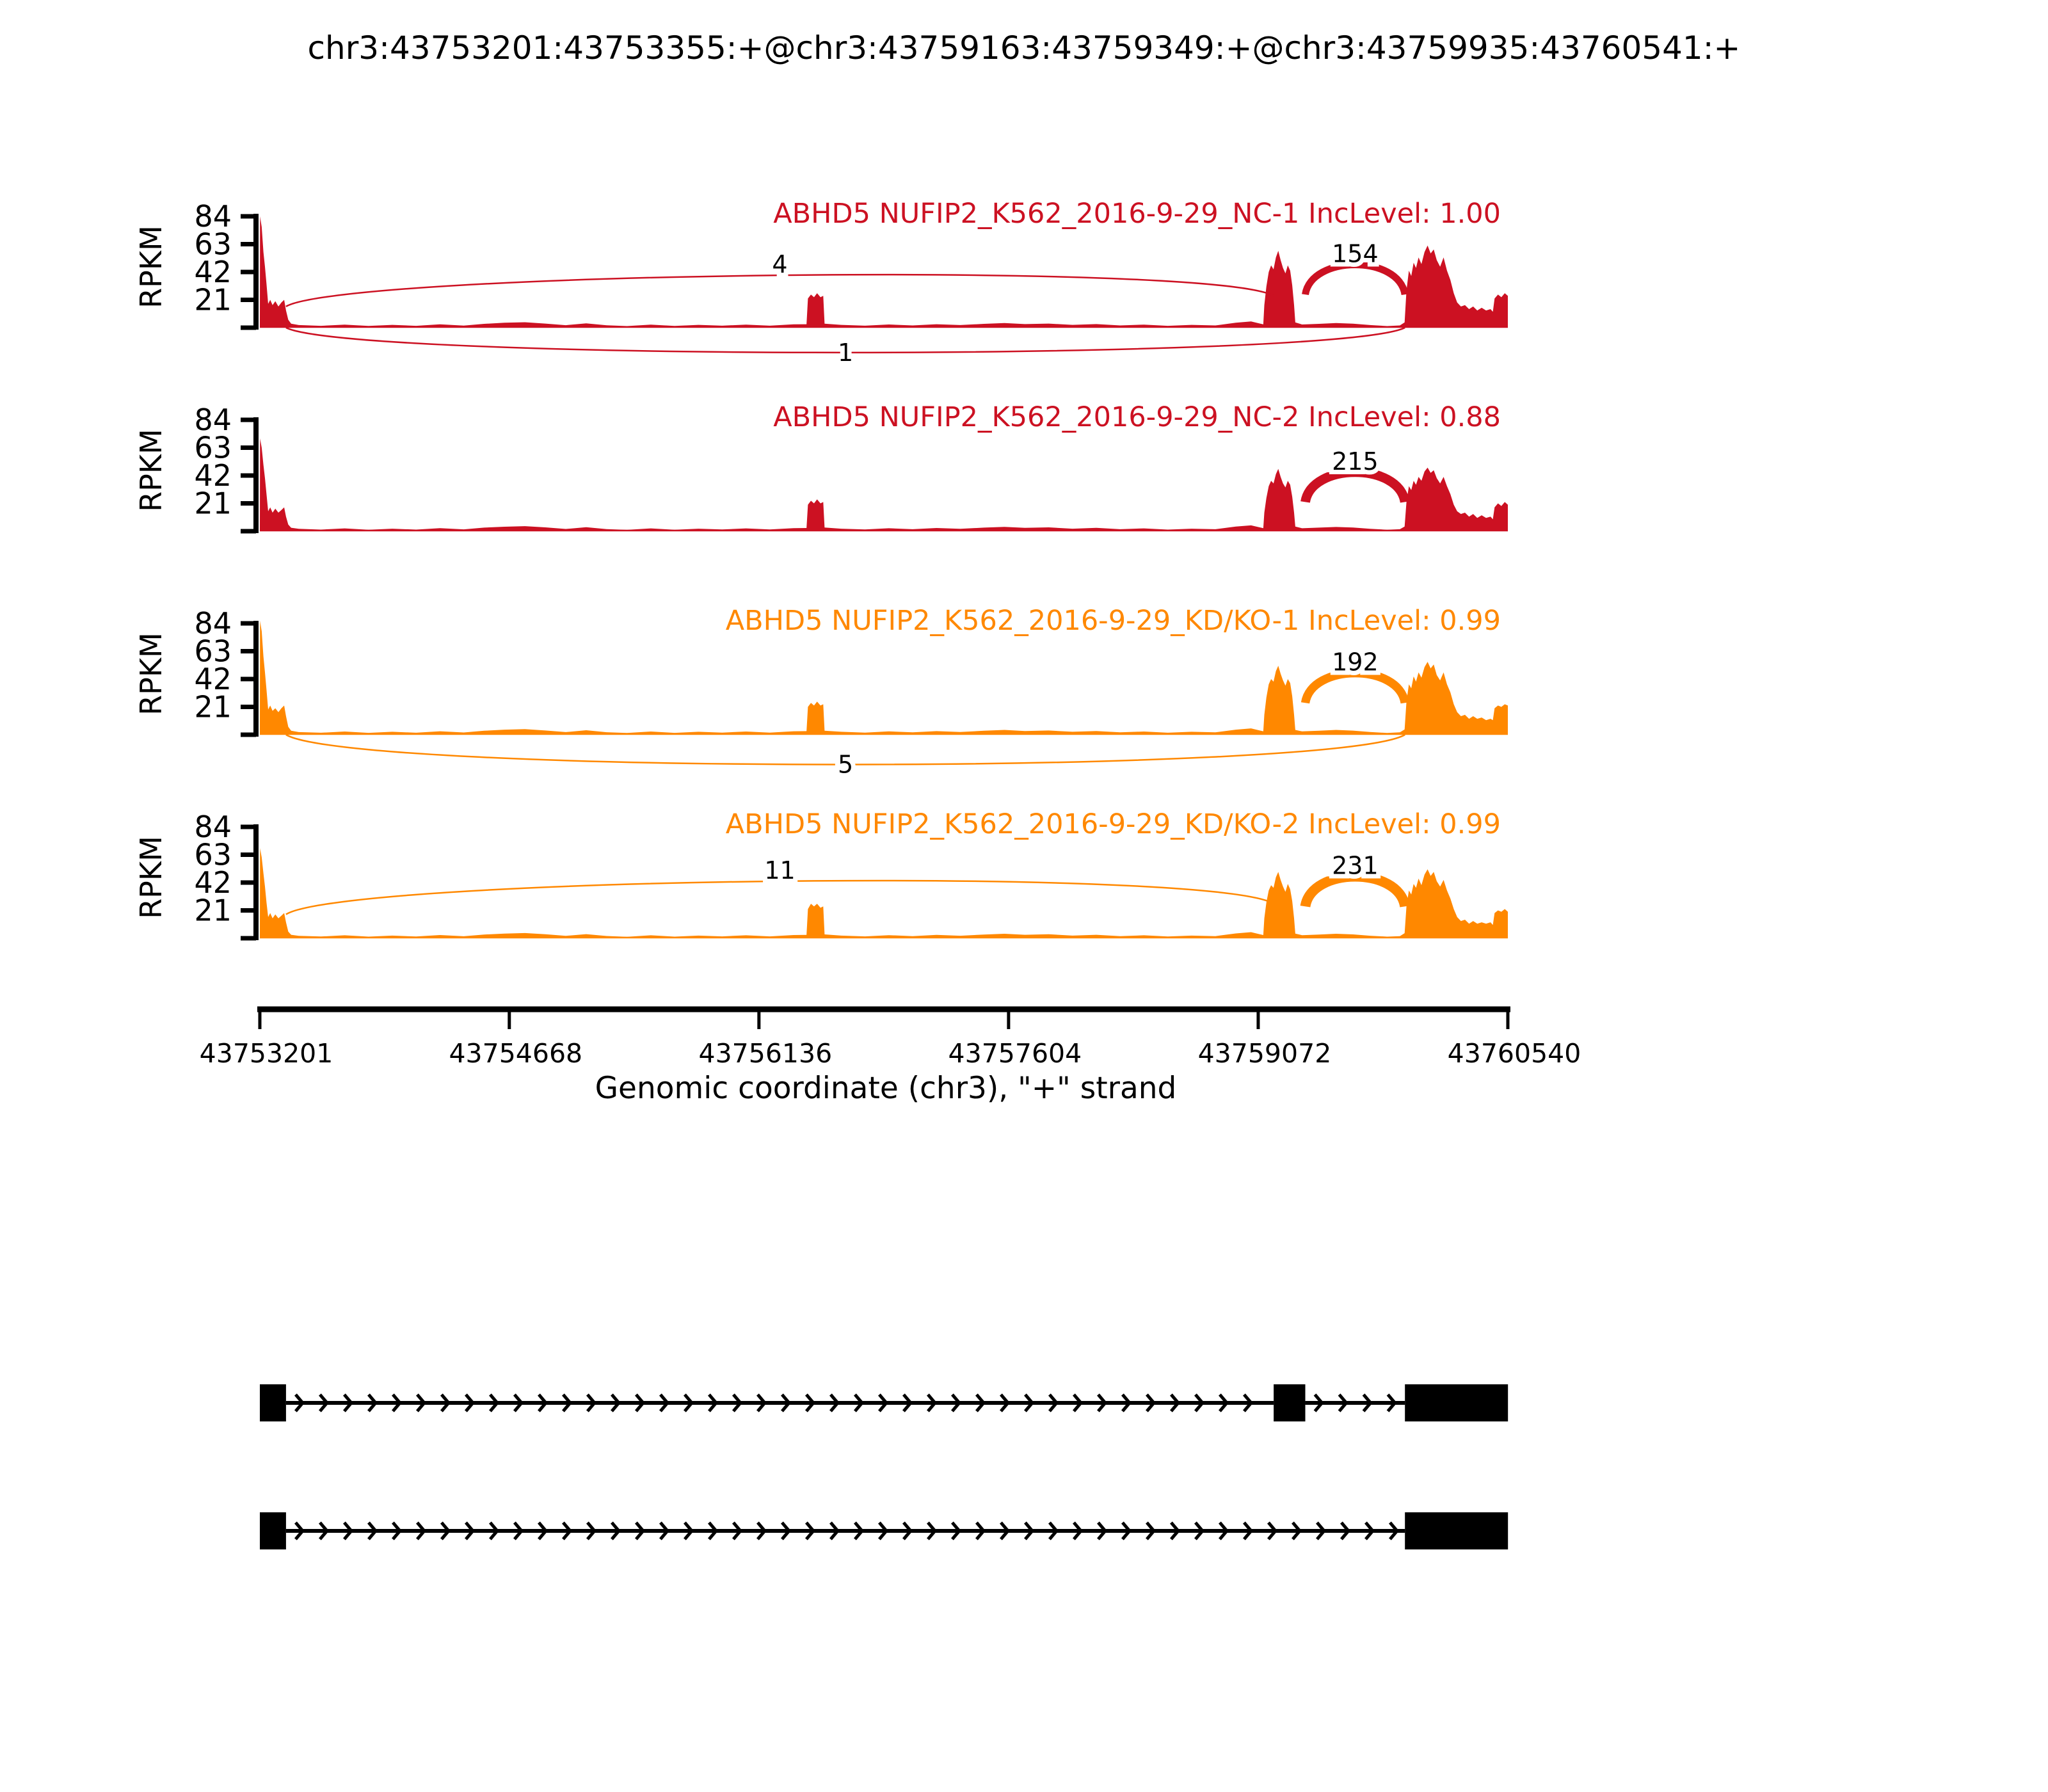 Image resolution: width=2048 pixels, height=1792 pixels. Describe the element at coordinates (779, 264) in the screenshot. I see `junction-count-label: 4` at that location.